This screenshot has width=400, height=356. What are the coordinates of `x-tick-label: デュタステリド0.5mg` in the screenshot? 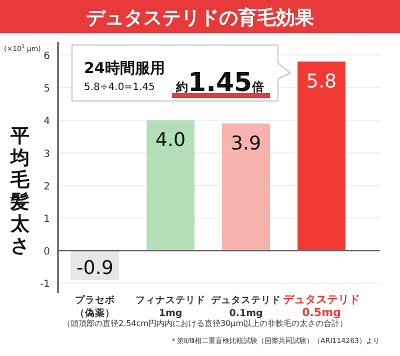 It's located at (321, 306).